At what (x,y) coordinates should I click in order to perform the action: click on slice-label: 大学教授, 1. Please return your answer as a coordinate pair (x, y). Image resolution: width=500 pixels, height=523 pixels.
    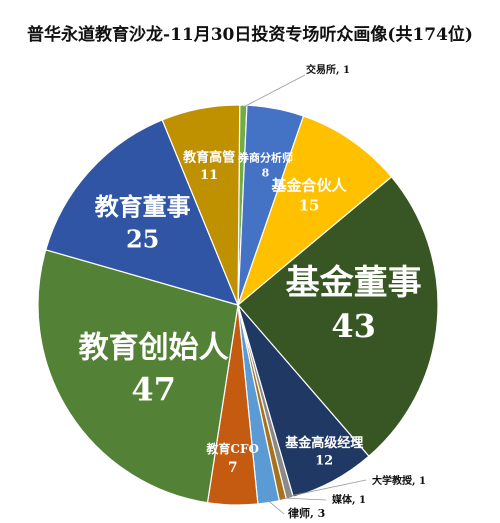
    Looking at the image, I should click on (399, 480).